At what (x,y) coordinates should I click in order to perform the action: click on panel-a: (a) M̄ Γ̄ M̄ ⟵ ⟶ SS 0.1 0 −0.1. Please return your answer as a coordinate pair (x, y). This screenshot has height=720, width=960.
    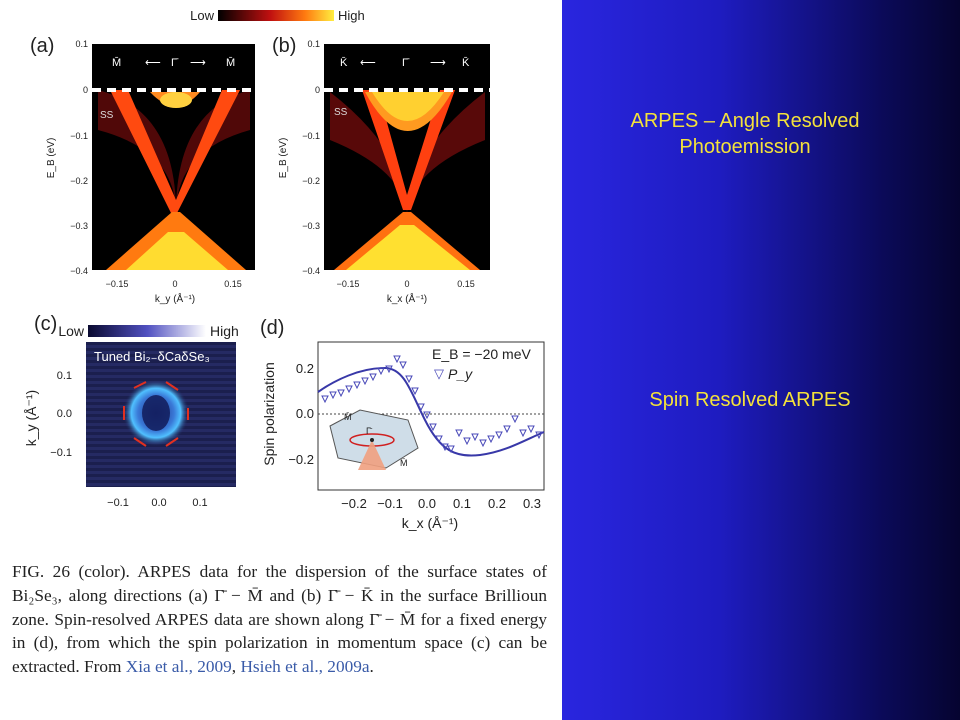
    Looking at the image, I should click on (142, 170).